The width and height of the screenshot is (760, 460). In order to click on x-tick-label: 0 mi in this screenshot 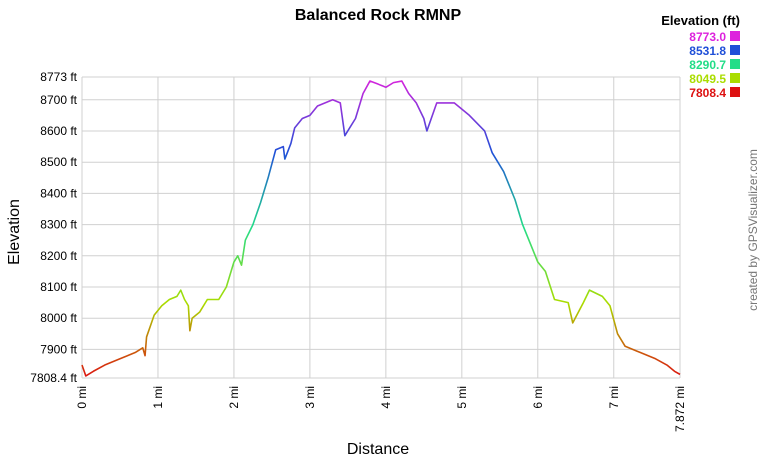, I will do `click(82, 397)`.